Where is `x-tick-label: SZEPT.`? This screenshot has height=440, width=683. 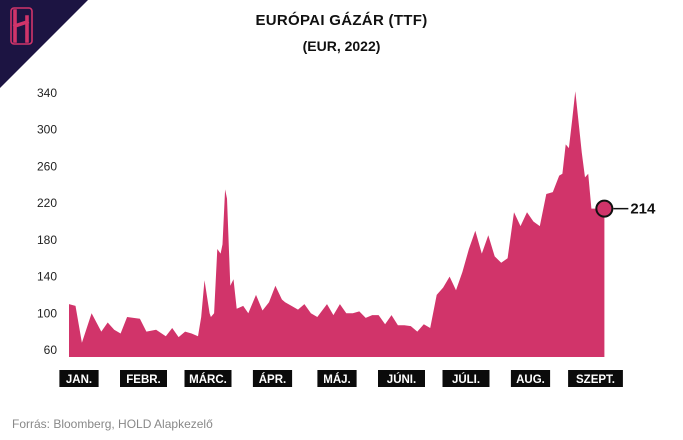
x-tick-label: SZEPT. is located at coordinates (595, 380).